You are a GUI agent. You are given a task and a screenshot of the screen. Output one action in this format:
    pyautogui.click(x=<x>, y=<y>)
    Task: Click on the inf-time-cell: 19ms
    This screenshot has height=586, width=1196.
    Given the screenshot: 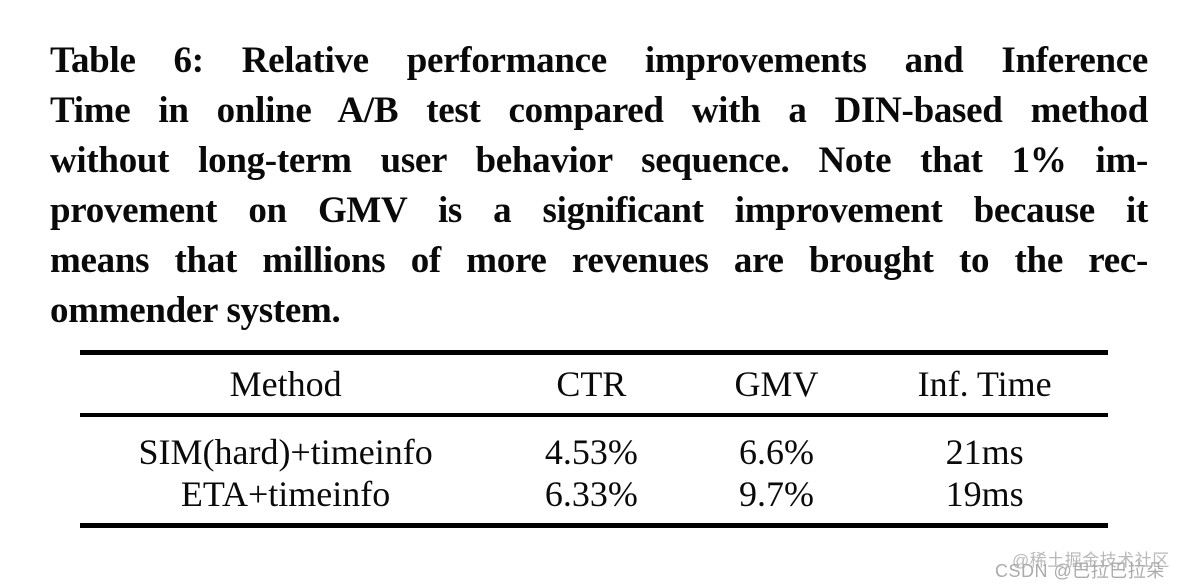 What is the action you would take?
    pyautogui.click(x=984, y=493)
    